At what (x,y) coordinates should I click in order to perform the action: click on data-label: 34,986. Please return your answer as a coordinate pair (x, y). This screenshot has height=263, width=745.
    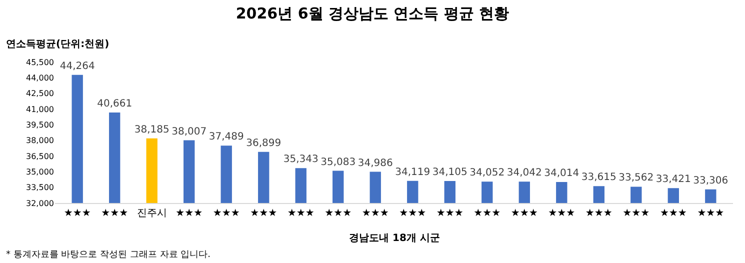
    Looking at the image, I should click on (375, 163).